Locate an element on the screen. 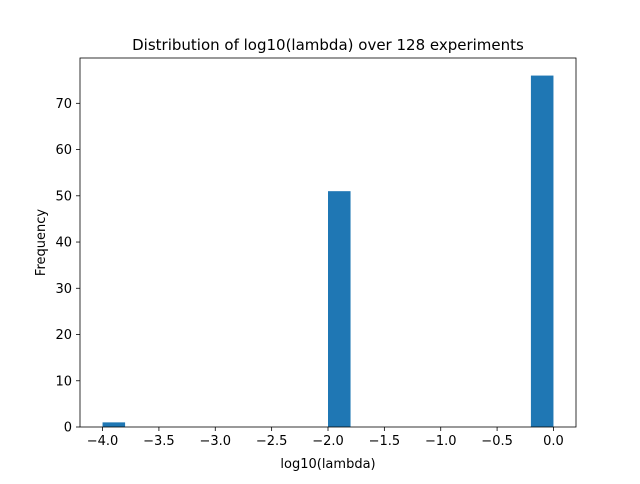 The width and height of the screenshot is (640, 484). x-tick-label: −1.5 is located at coordinates (385, 441).